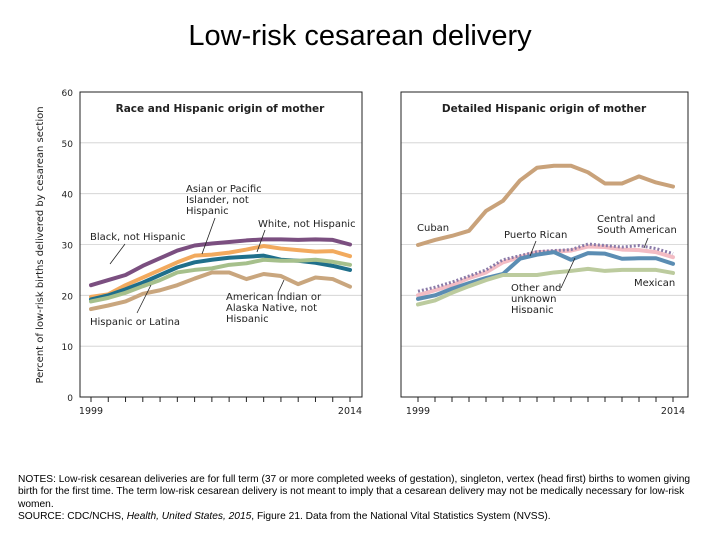  What do you see at coordinates (208, 236) in the screenshot?
I see `leader-asian` at bounding box center [208, 236].